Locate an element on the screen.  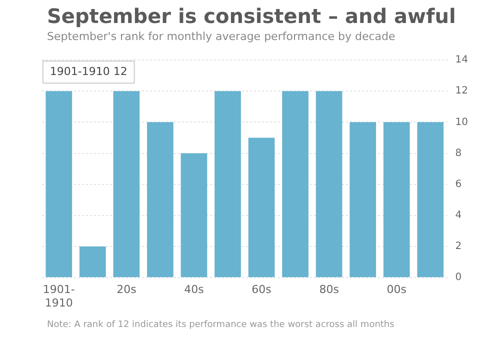
x-tick-label: 60s is located at coordinates (262, 289).